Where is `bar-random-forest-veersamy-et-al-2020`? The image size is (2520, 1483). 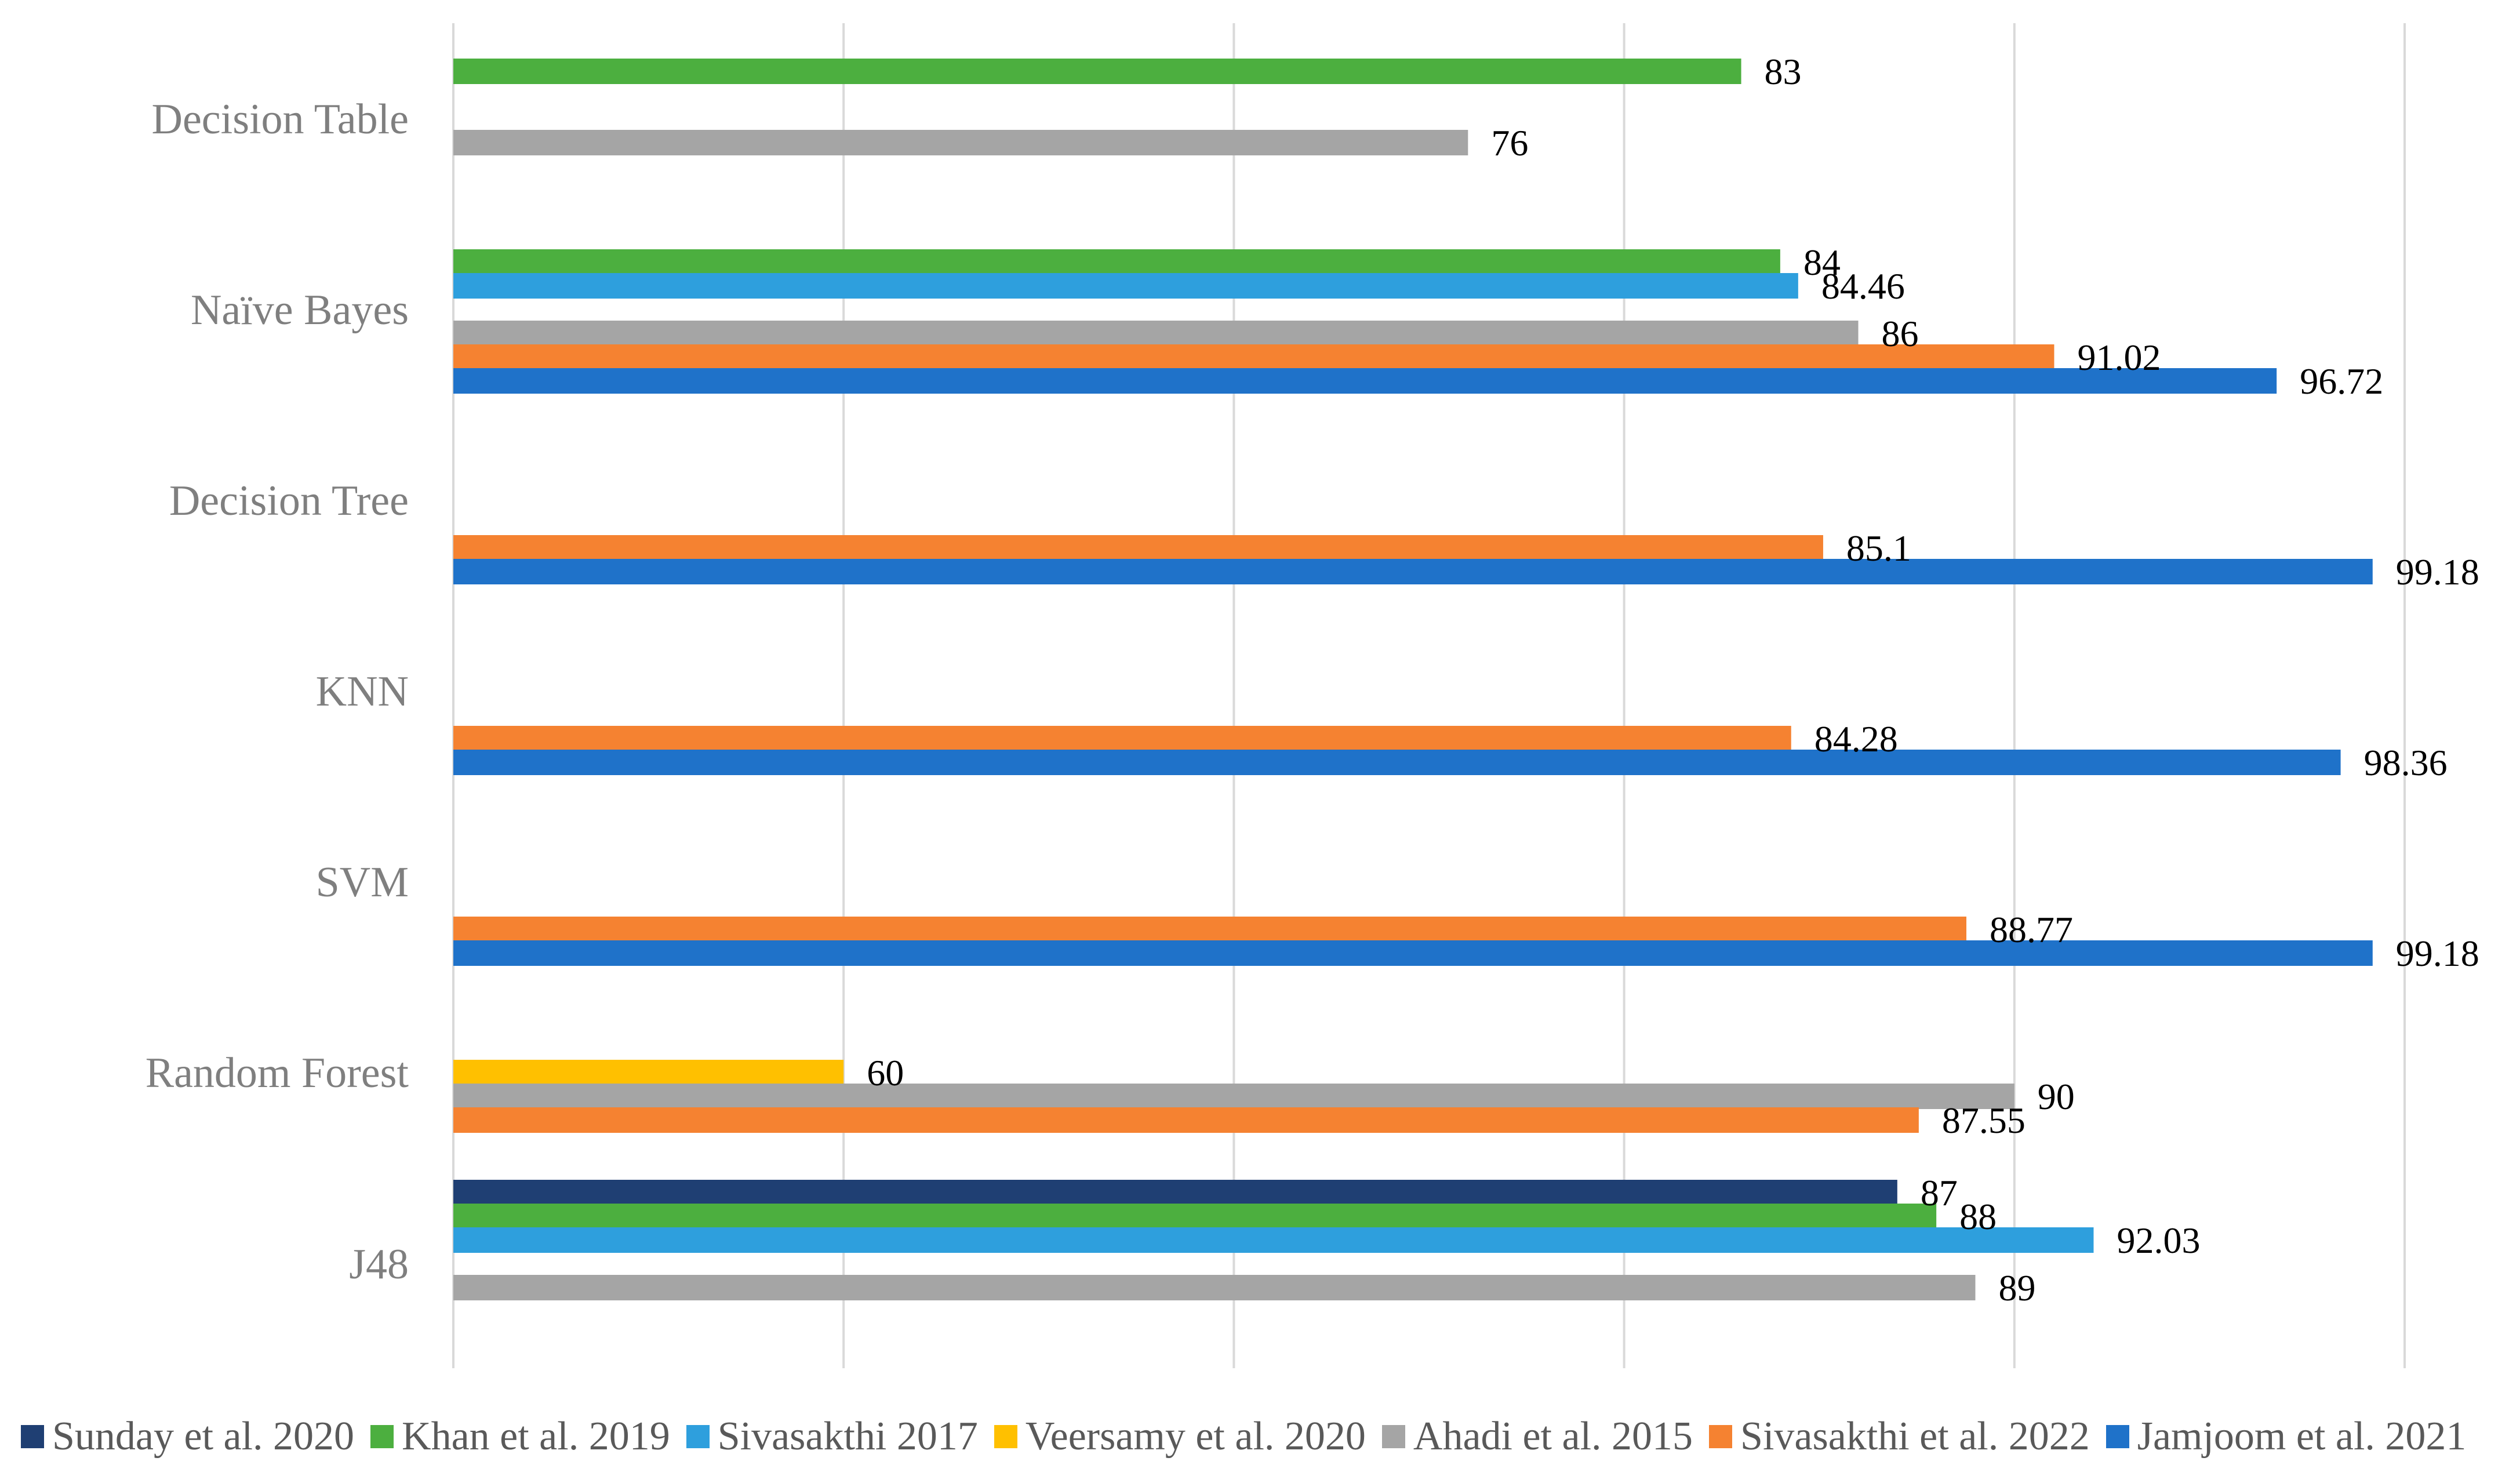
bar-random-forest-veersamy-et-al-2020 is located at coordinates (649, 1073).